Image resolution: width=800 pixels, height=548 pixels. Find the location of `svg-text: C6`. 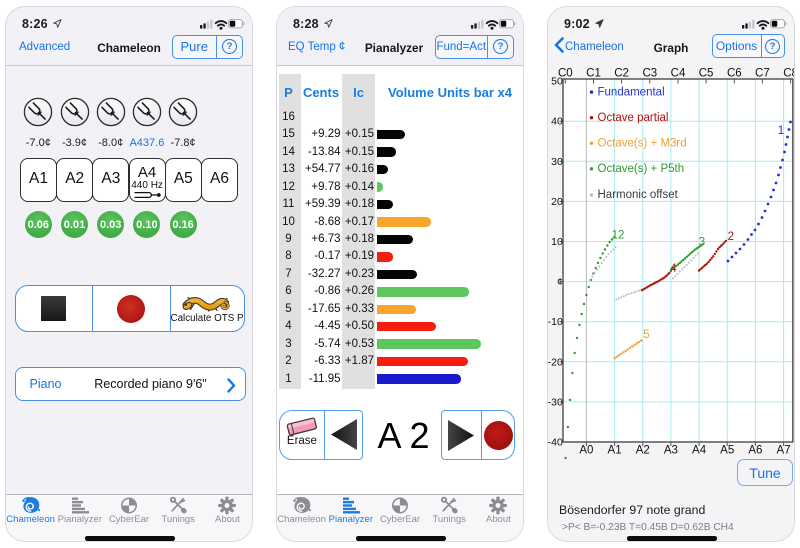

svg-text: C6 is located at coordinates (734, 74).